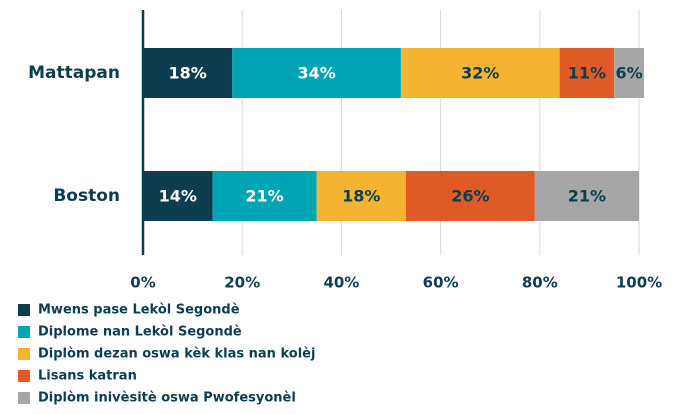 Image resolution: width=675 pixels, height=414 pixels. I want to click on legend-label: Diplome nan Lekòl Segondè, so click(140, 332).